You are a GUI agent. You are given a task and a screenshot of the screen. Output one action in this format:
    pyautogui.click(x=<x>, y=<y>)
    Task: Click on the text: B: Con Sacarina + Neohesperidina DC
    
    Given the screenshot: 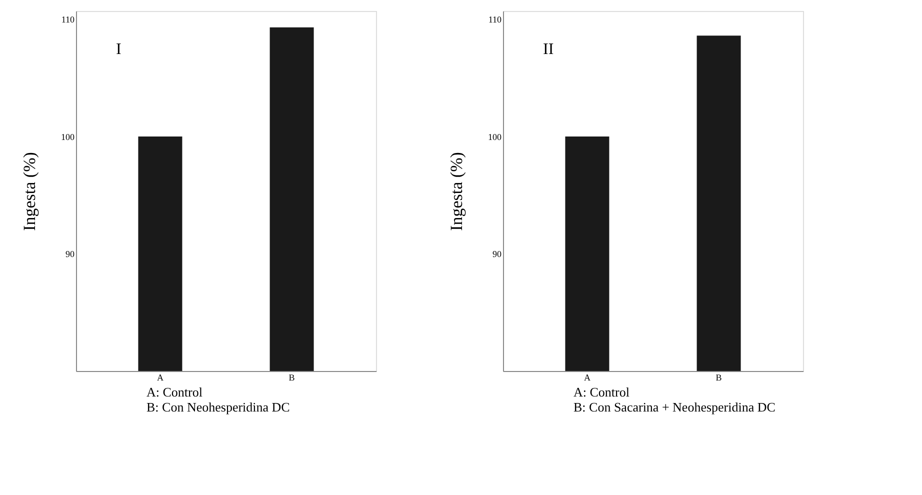 What is the action you would take?
    pyautogui.click(x=675, y=407)
    